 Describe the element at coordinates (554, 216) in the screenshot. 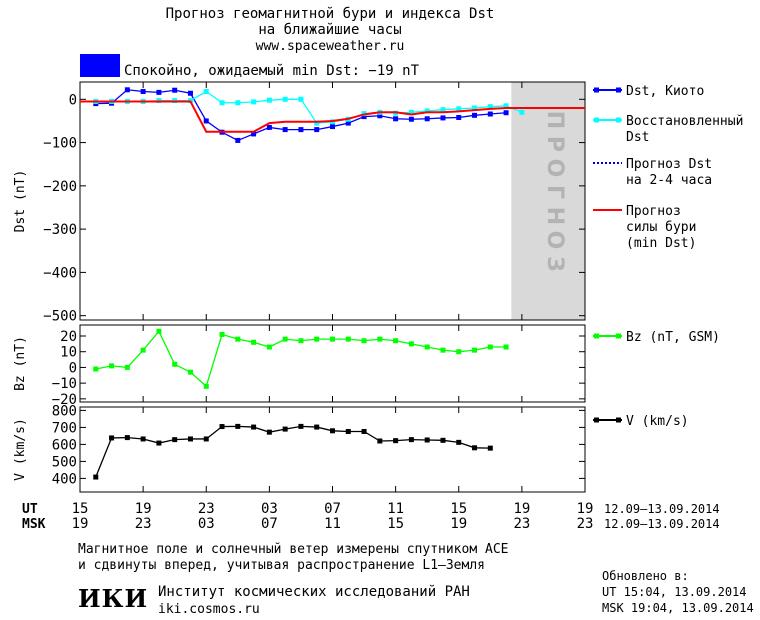

I see `forecast-label-letter: Н` at that location.